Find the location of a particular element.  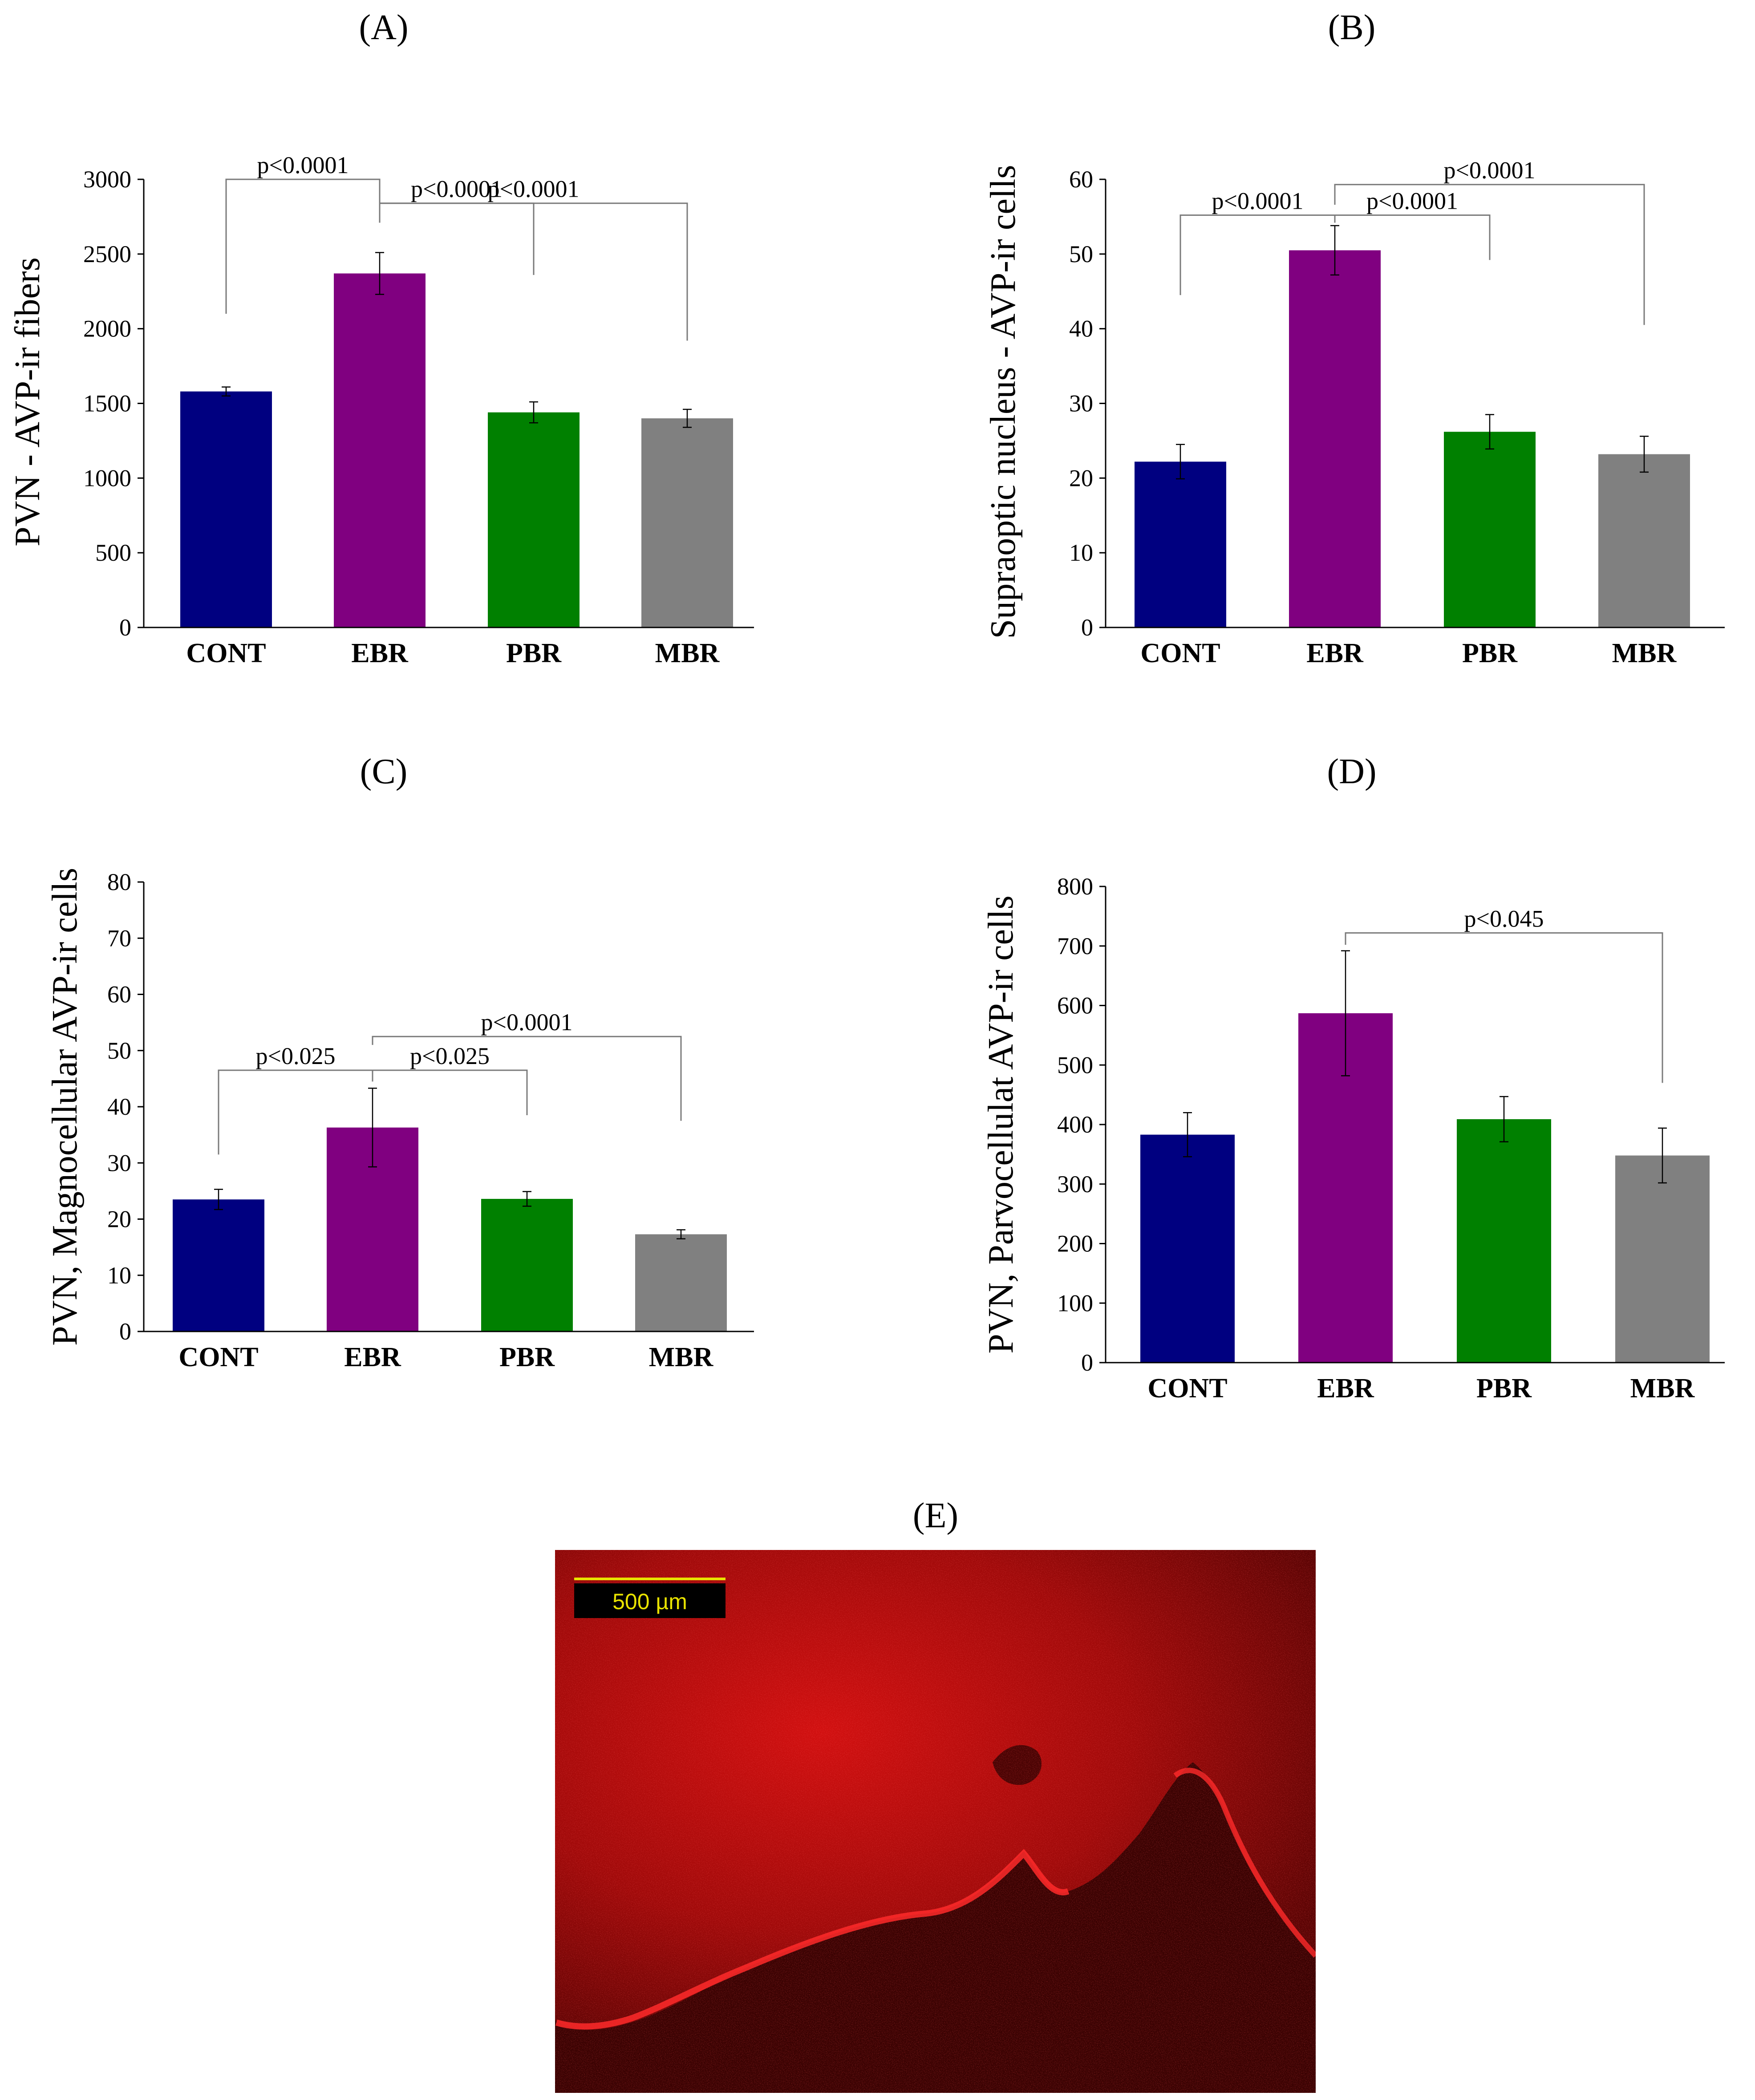

panel-label-a: (A) is located at coordinates (384, 28).